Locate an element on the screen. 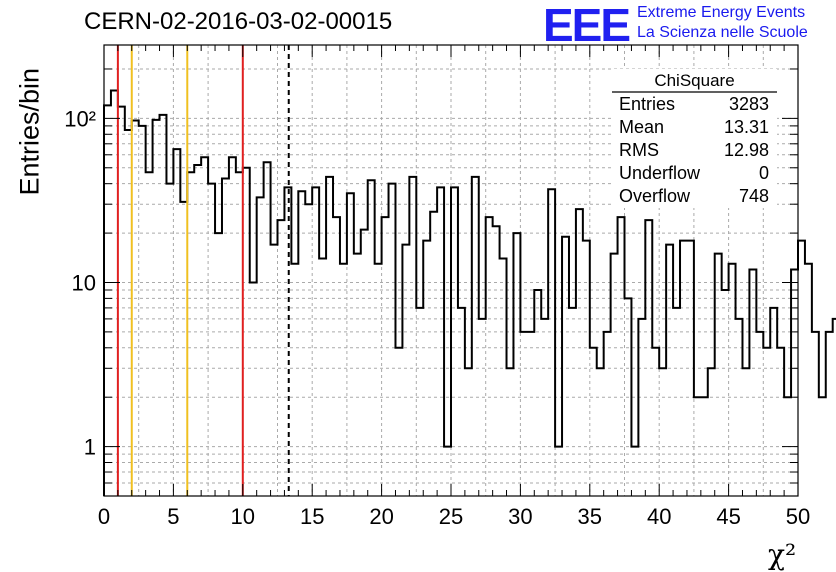  stats-value: 748 is located at coordinates (754, 196).